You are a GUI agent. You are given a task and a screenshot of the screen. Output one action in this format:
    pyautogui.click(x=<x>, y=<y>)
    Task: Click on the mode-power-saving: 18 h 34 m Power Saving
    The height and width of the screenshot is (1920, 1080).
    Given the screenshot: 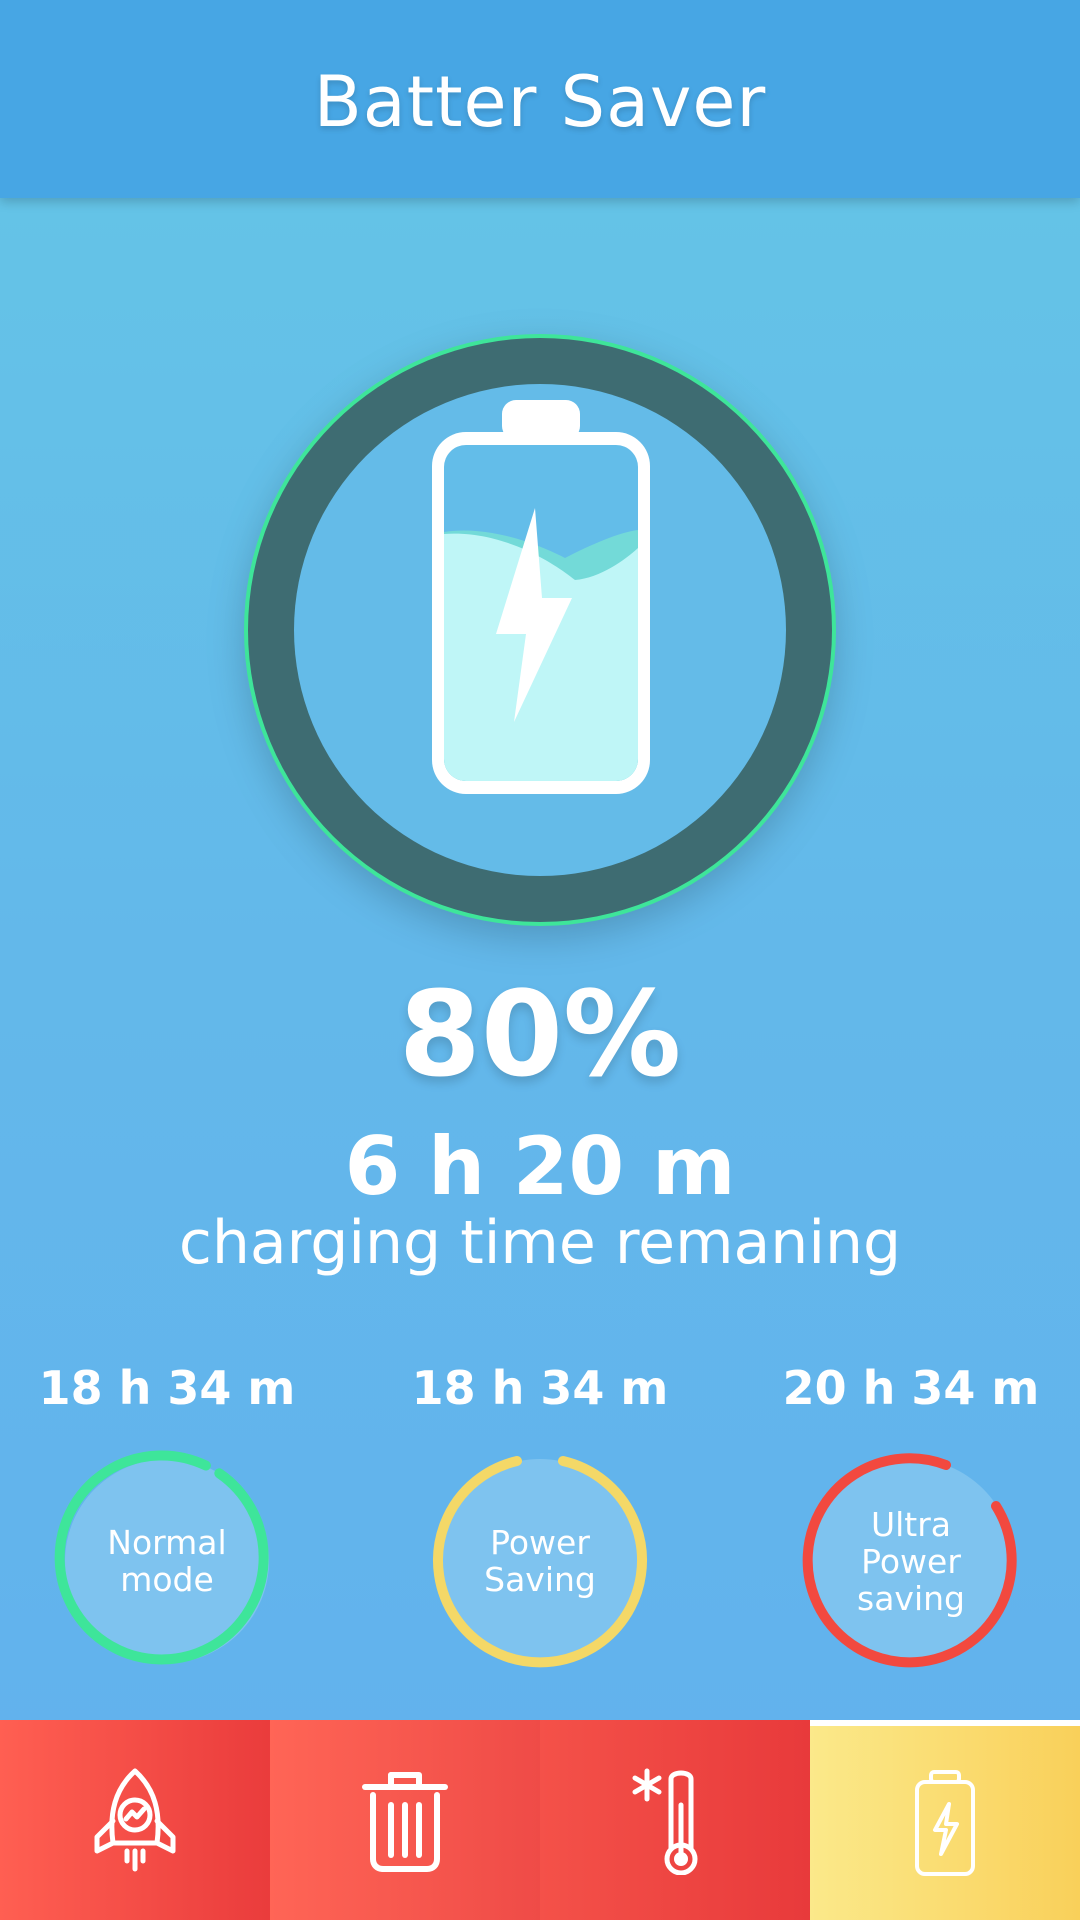 What is the action you would take?
    pyautogui.click(x=540, y=1518)
    